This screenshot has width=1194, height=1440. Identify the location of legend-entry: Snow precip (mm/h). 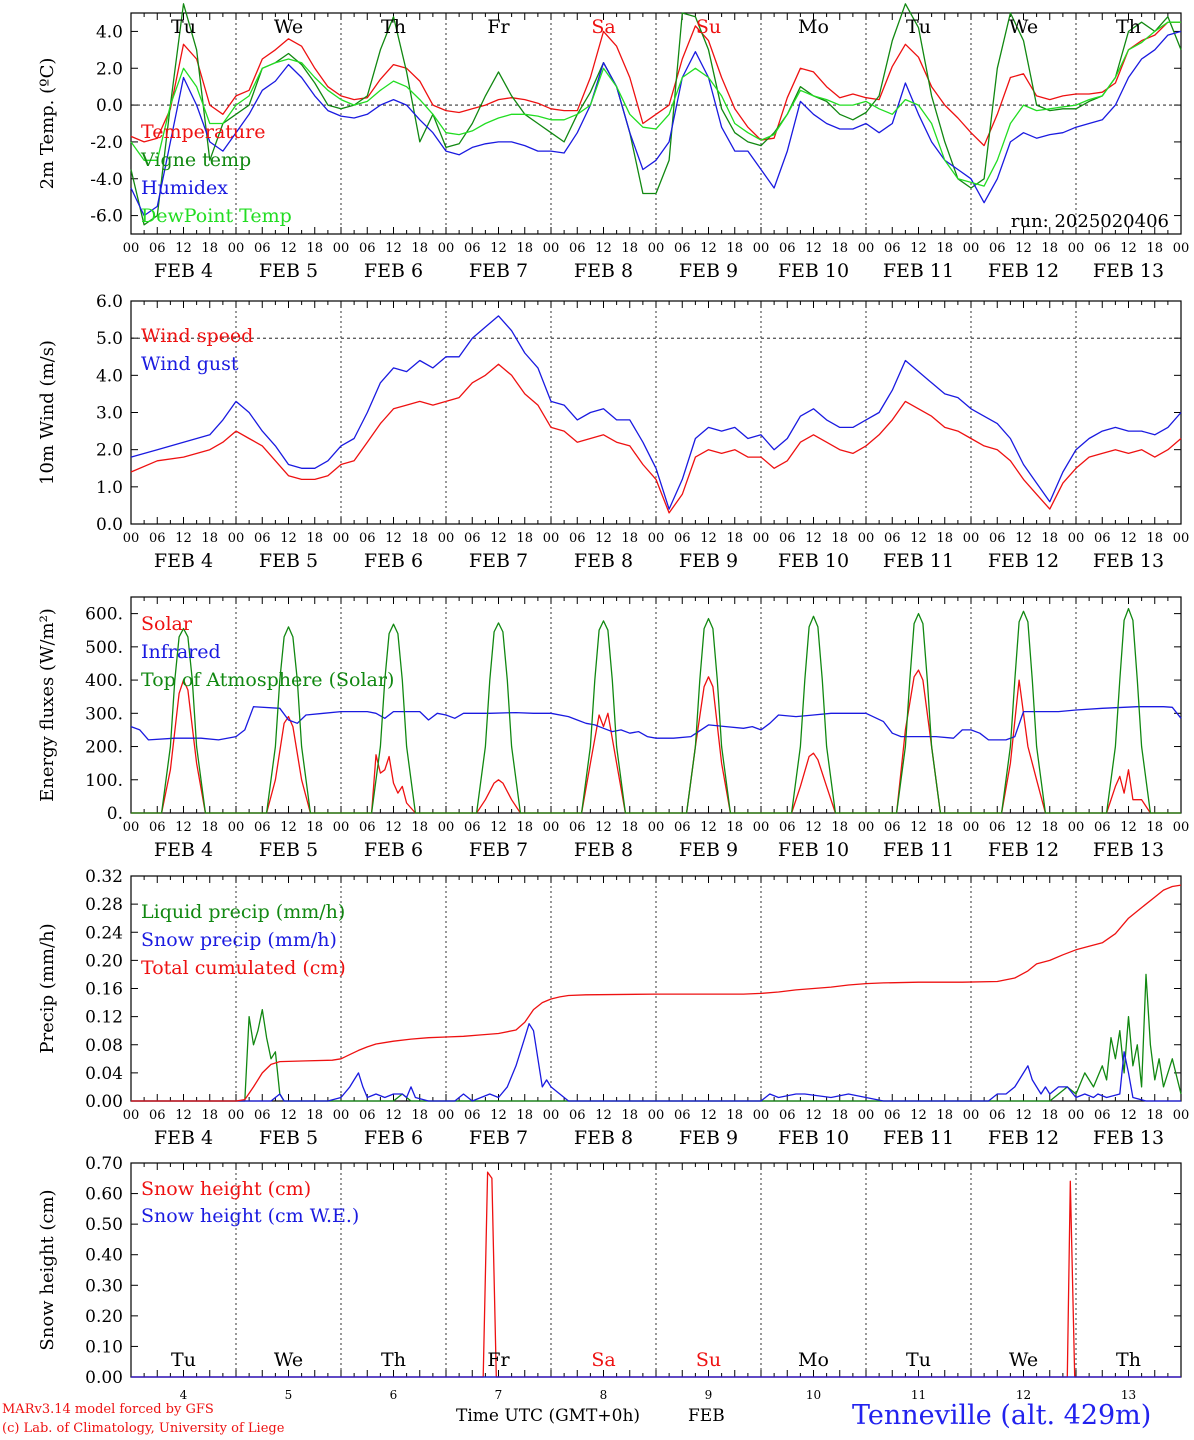
(239, 940).